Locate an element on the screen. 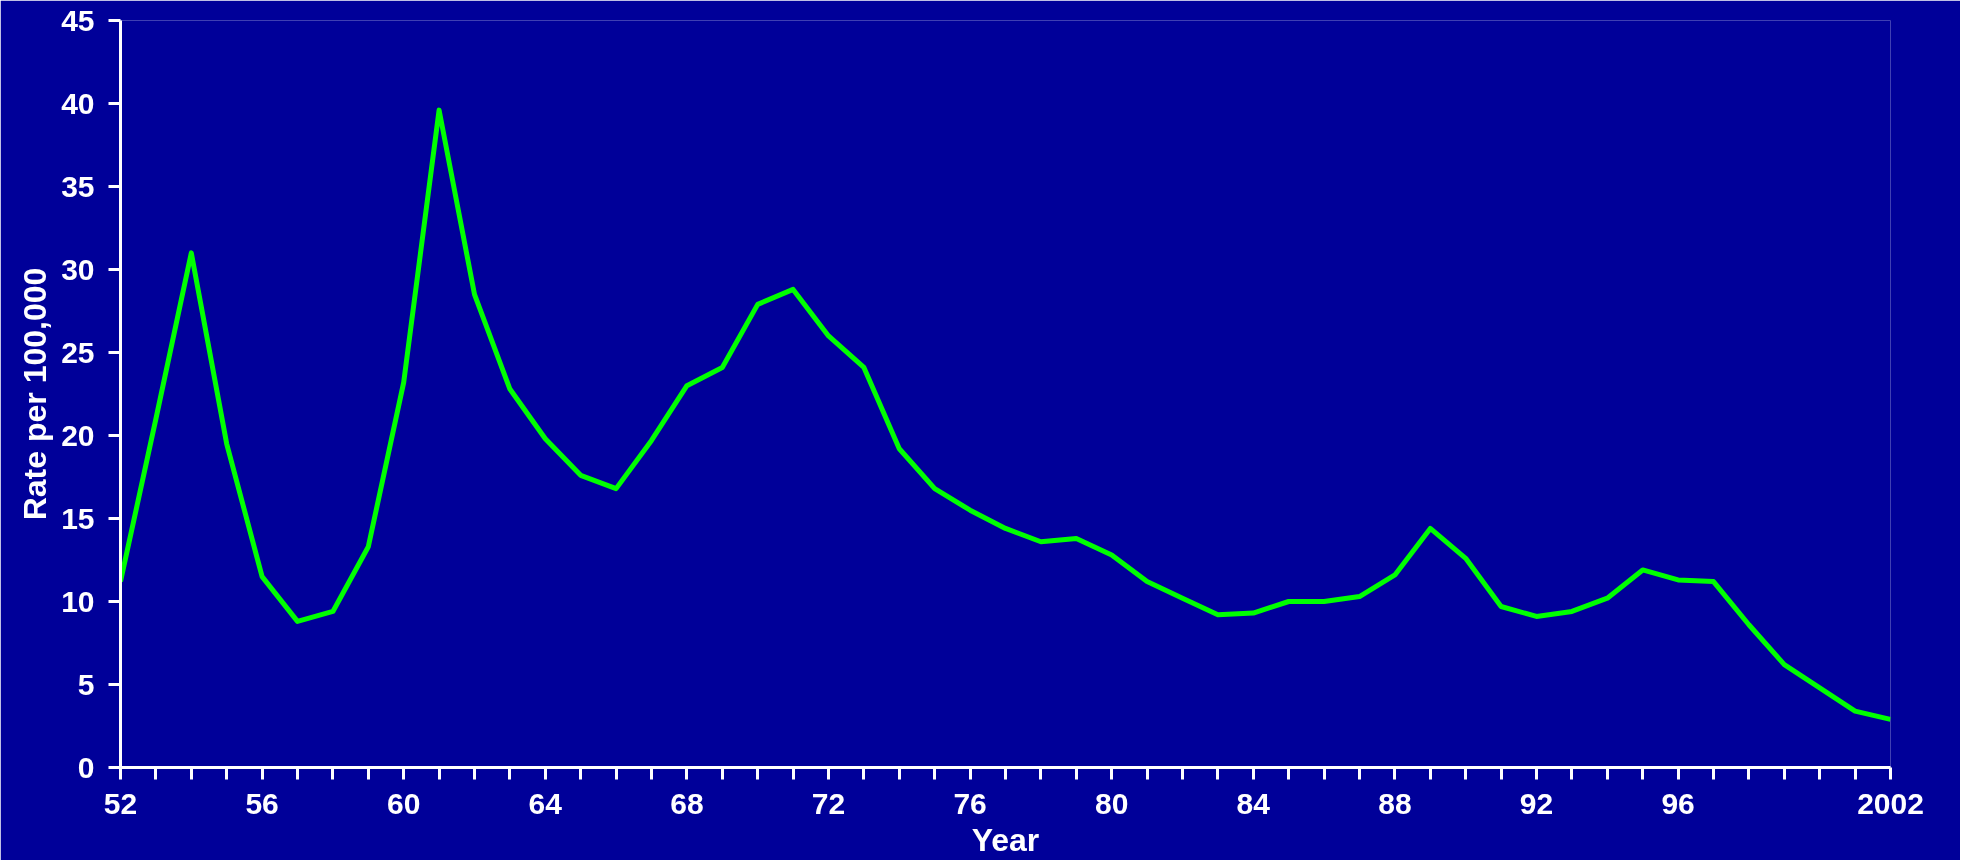  x-tick-label: 52 is located at coordinates (120, 803).